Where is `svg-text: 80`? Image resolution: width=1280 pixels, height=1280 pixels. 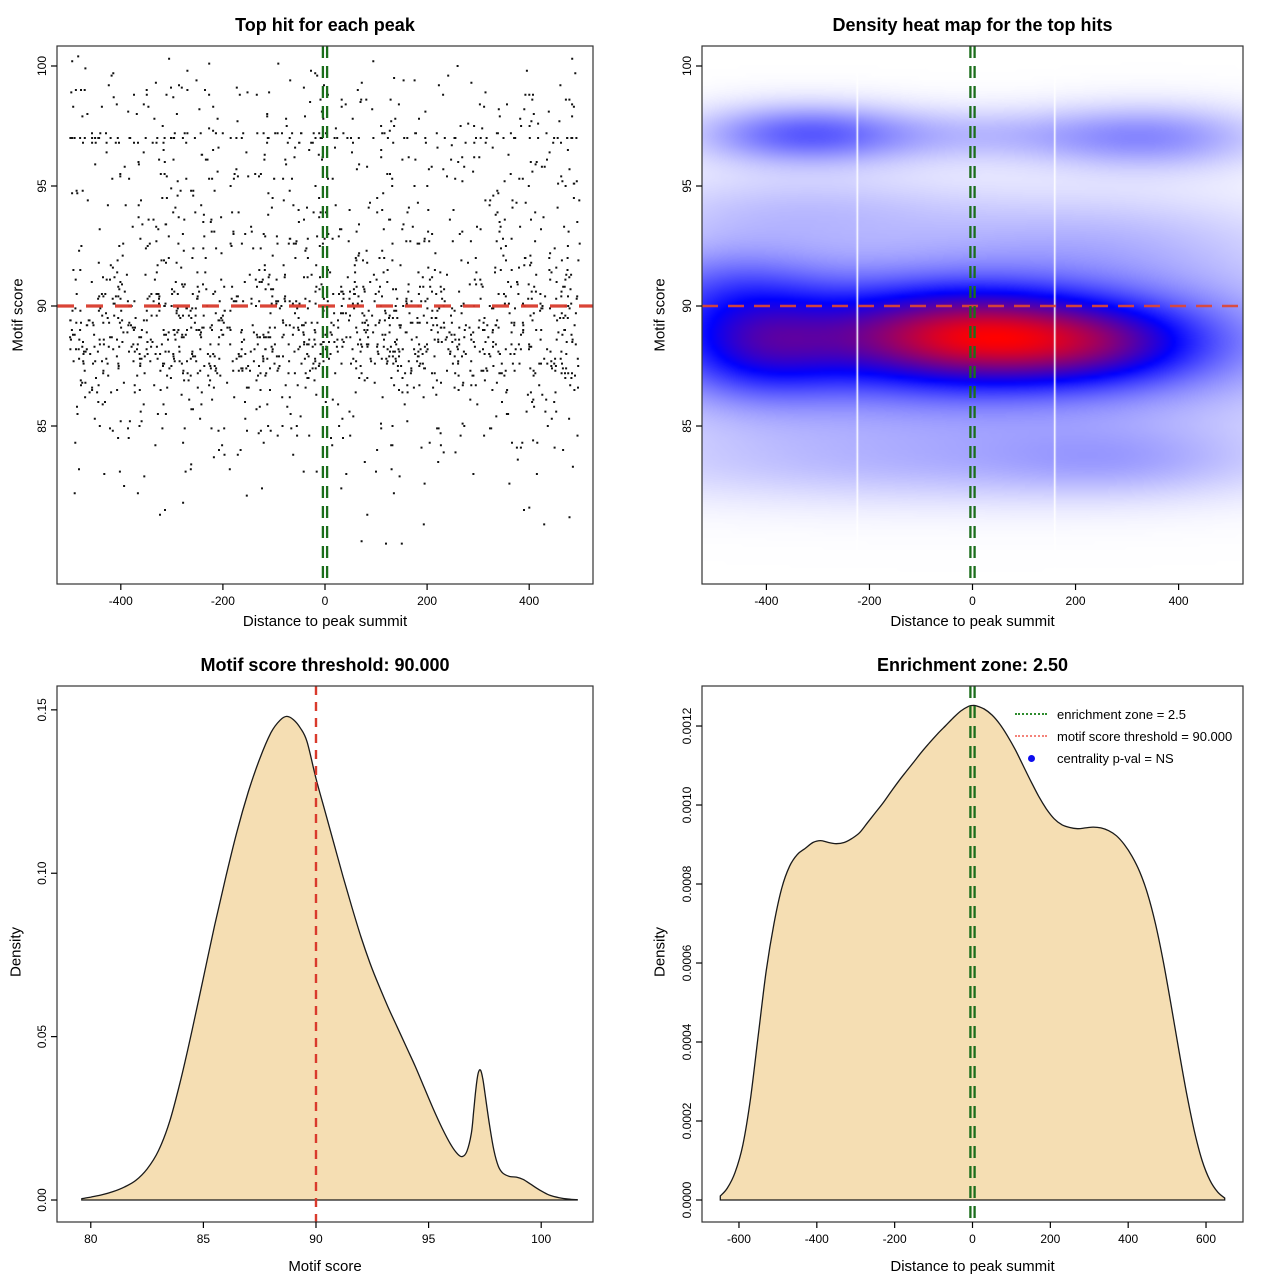 svg-text: 80 is located at coordinates (91, 1239).